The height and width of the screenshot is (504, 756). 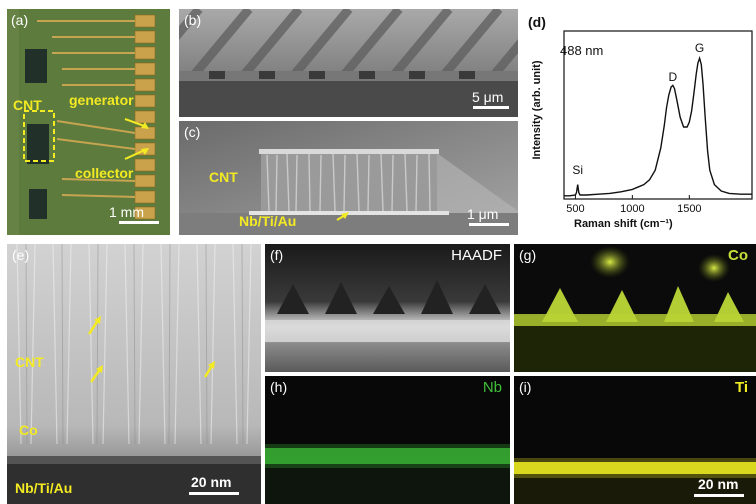 What do you see at coordinates (525, 387) in the screenshot?
I see `panel-label-i: (i)` at bounding box center [525, 387].